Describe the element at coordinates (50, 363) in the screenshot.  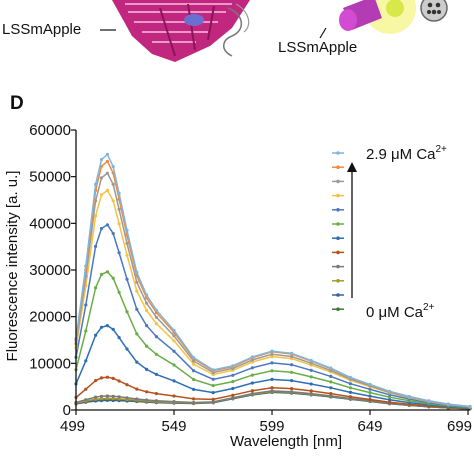
I see `y-tick-label: 10000` at that location.